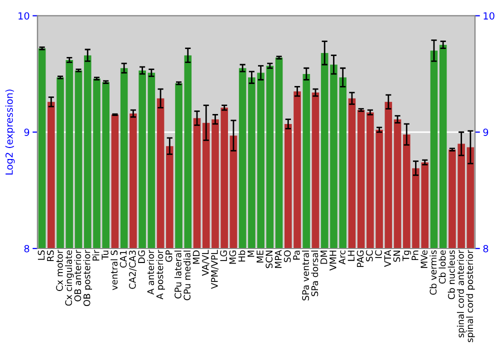 This screenshot has width=500, height=350. Describe the element at coordinates (251, 253) in the screenshot. I see `x-tick-label: M` at that location.